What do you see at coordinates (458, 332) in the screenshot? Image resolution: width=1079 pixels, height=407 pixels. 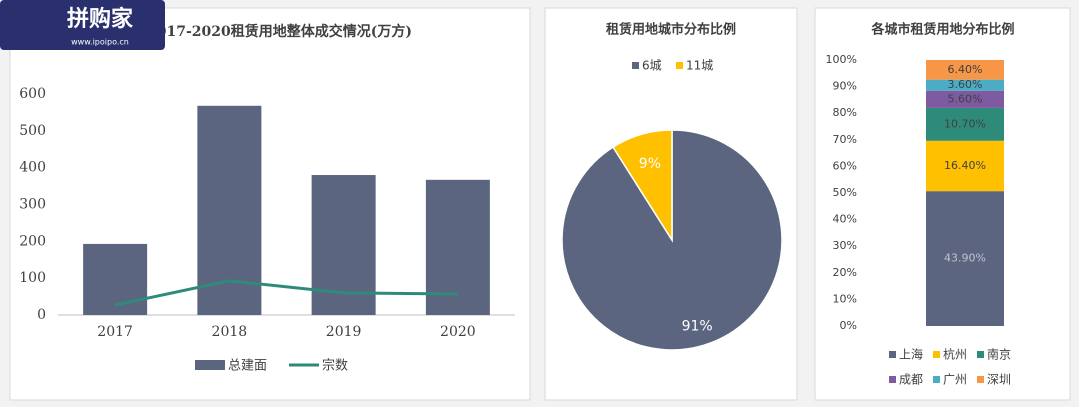 I see `x-tick-label: 2020` at bounding box center [458, 332].